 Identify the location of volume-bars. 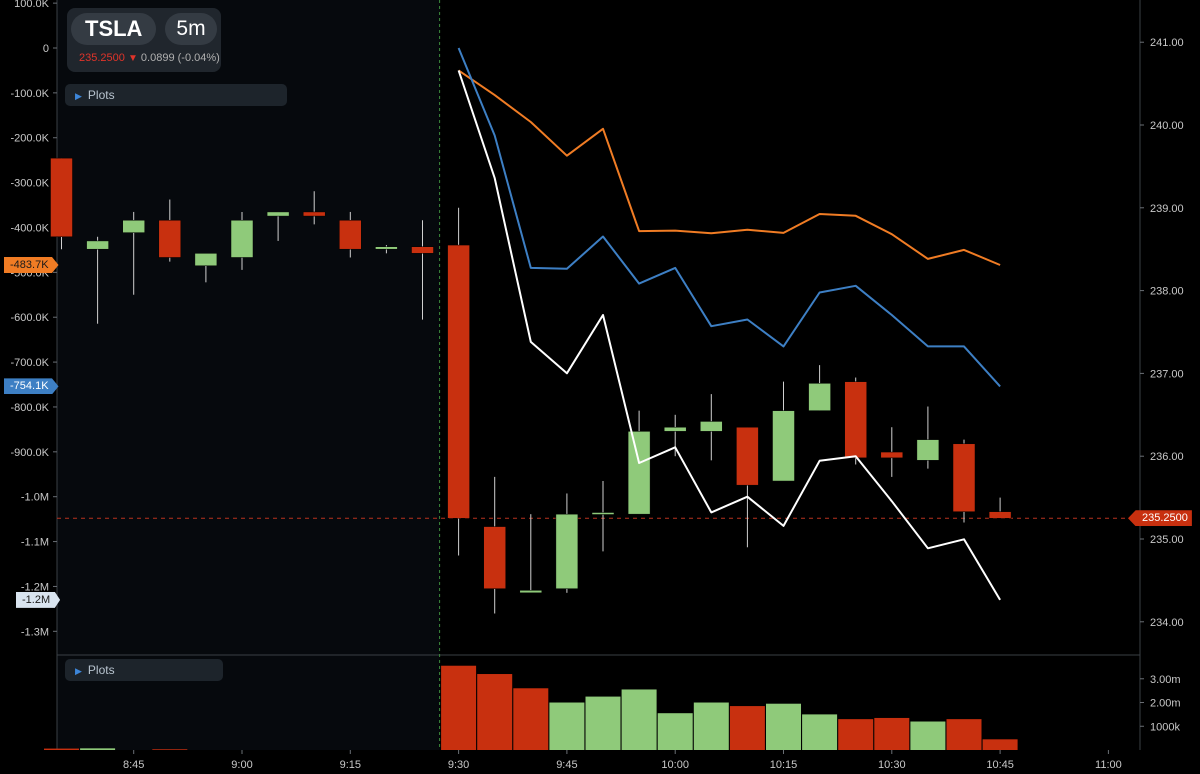
(531, 707).